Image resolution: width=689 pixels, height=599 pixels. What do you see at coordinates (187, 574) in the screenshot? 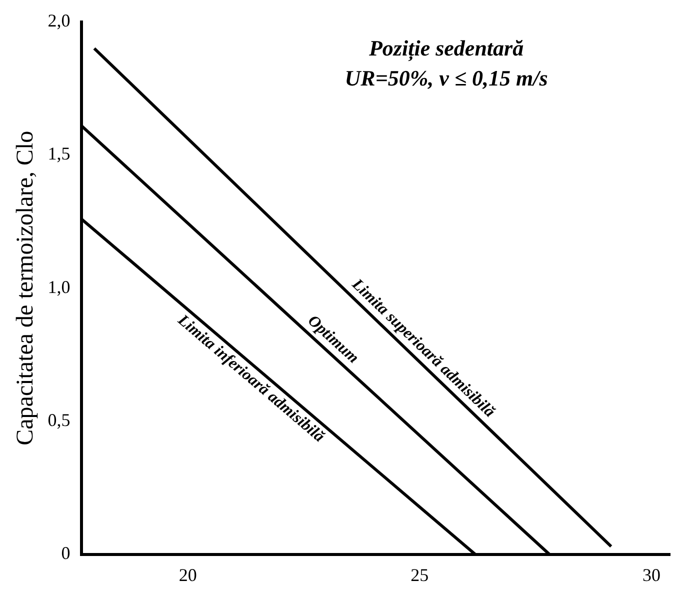
I see `x-tick-label: 20` at bounding box center [187, 574].